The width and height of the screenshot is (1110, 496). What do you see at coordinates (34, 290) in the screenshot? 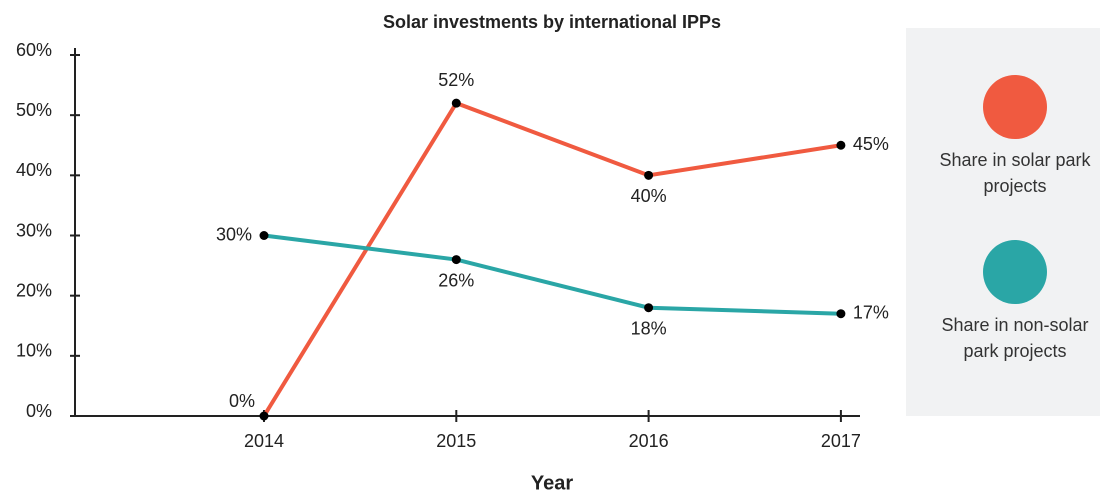
I see `y-tick-label: 20%` at bounding box center [34, 290].